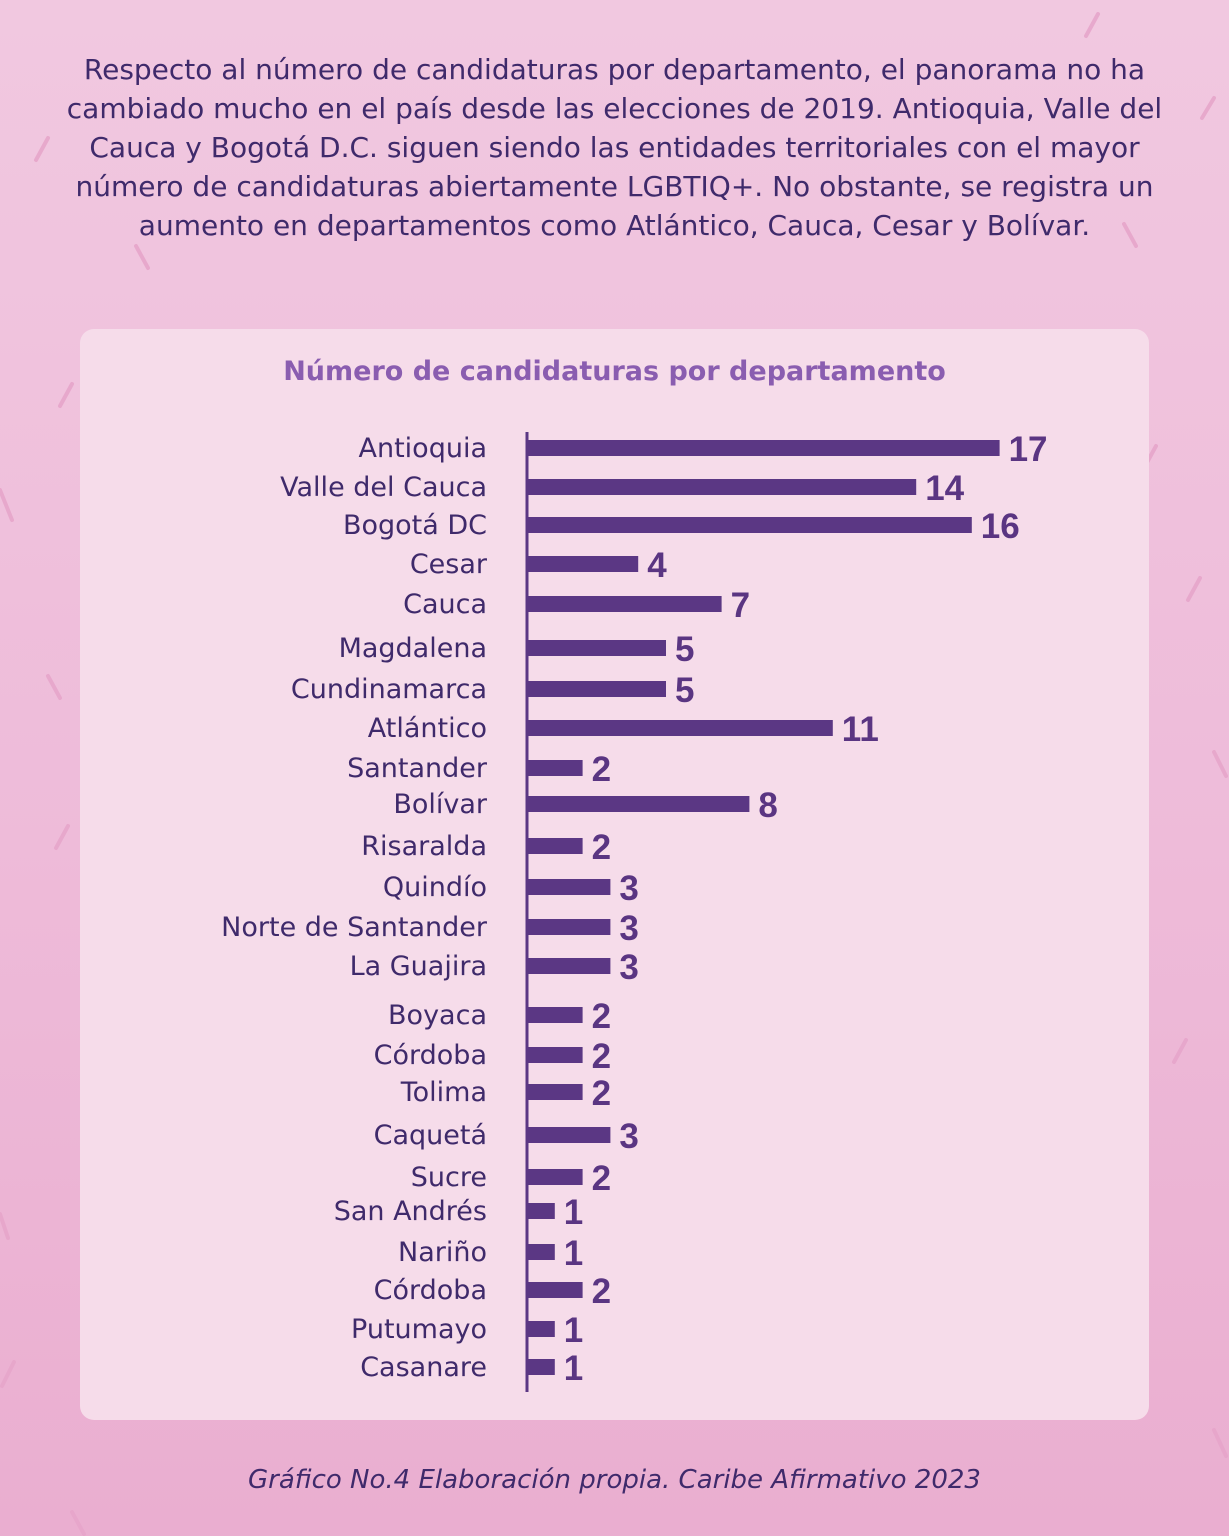  Describe the element at coordinates (657, 565) in the screenshot. I see `value-label: 4` at that location.